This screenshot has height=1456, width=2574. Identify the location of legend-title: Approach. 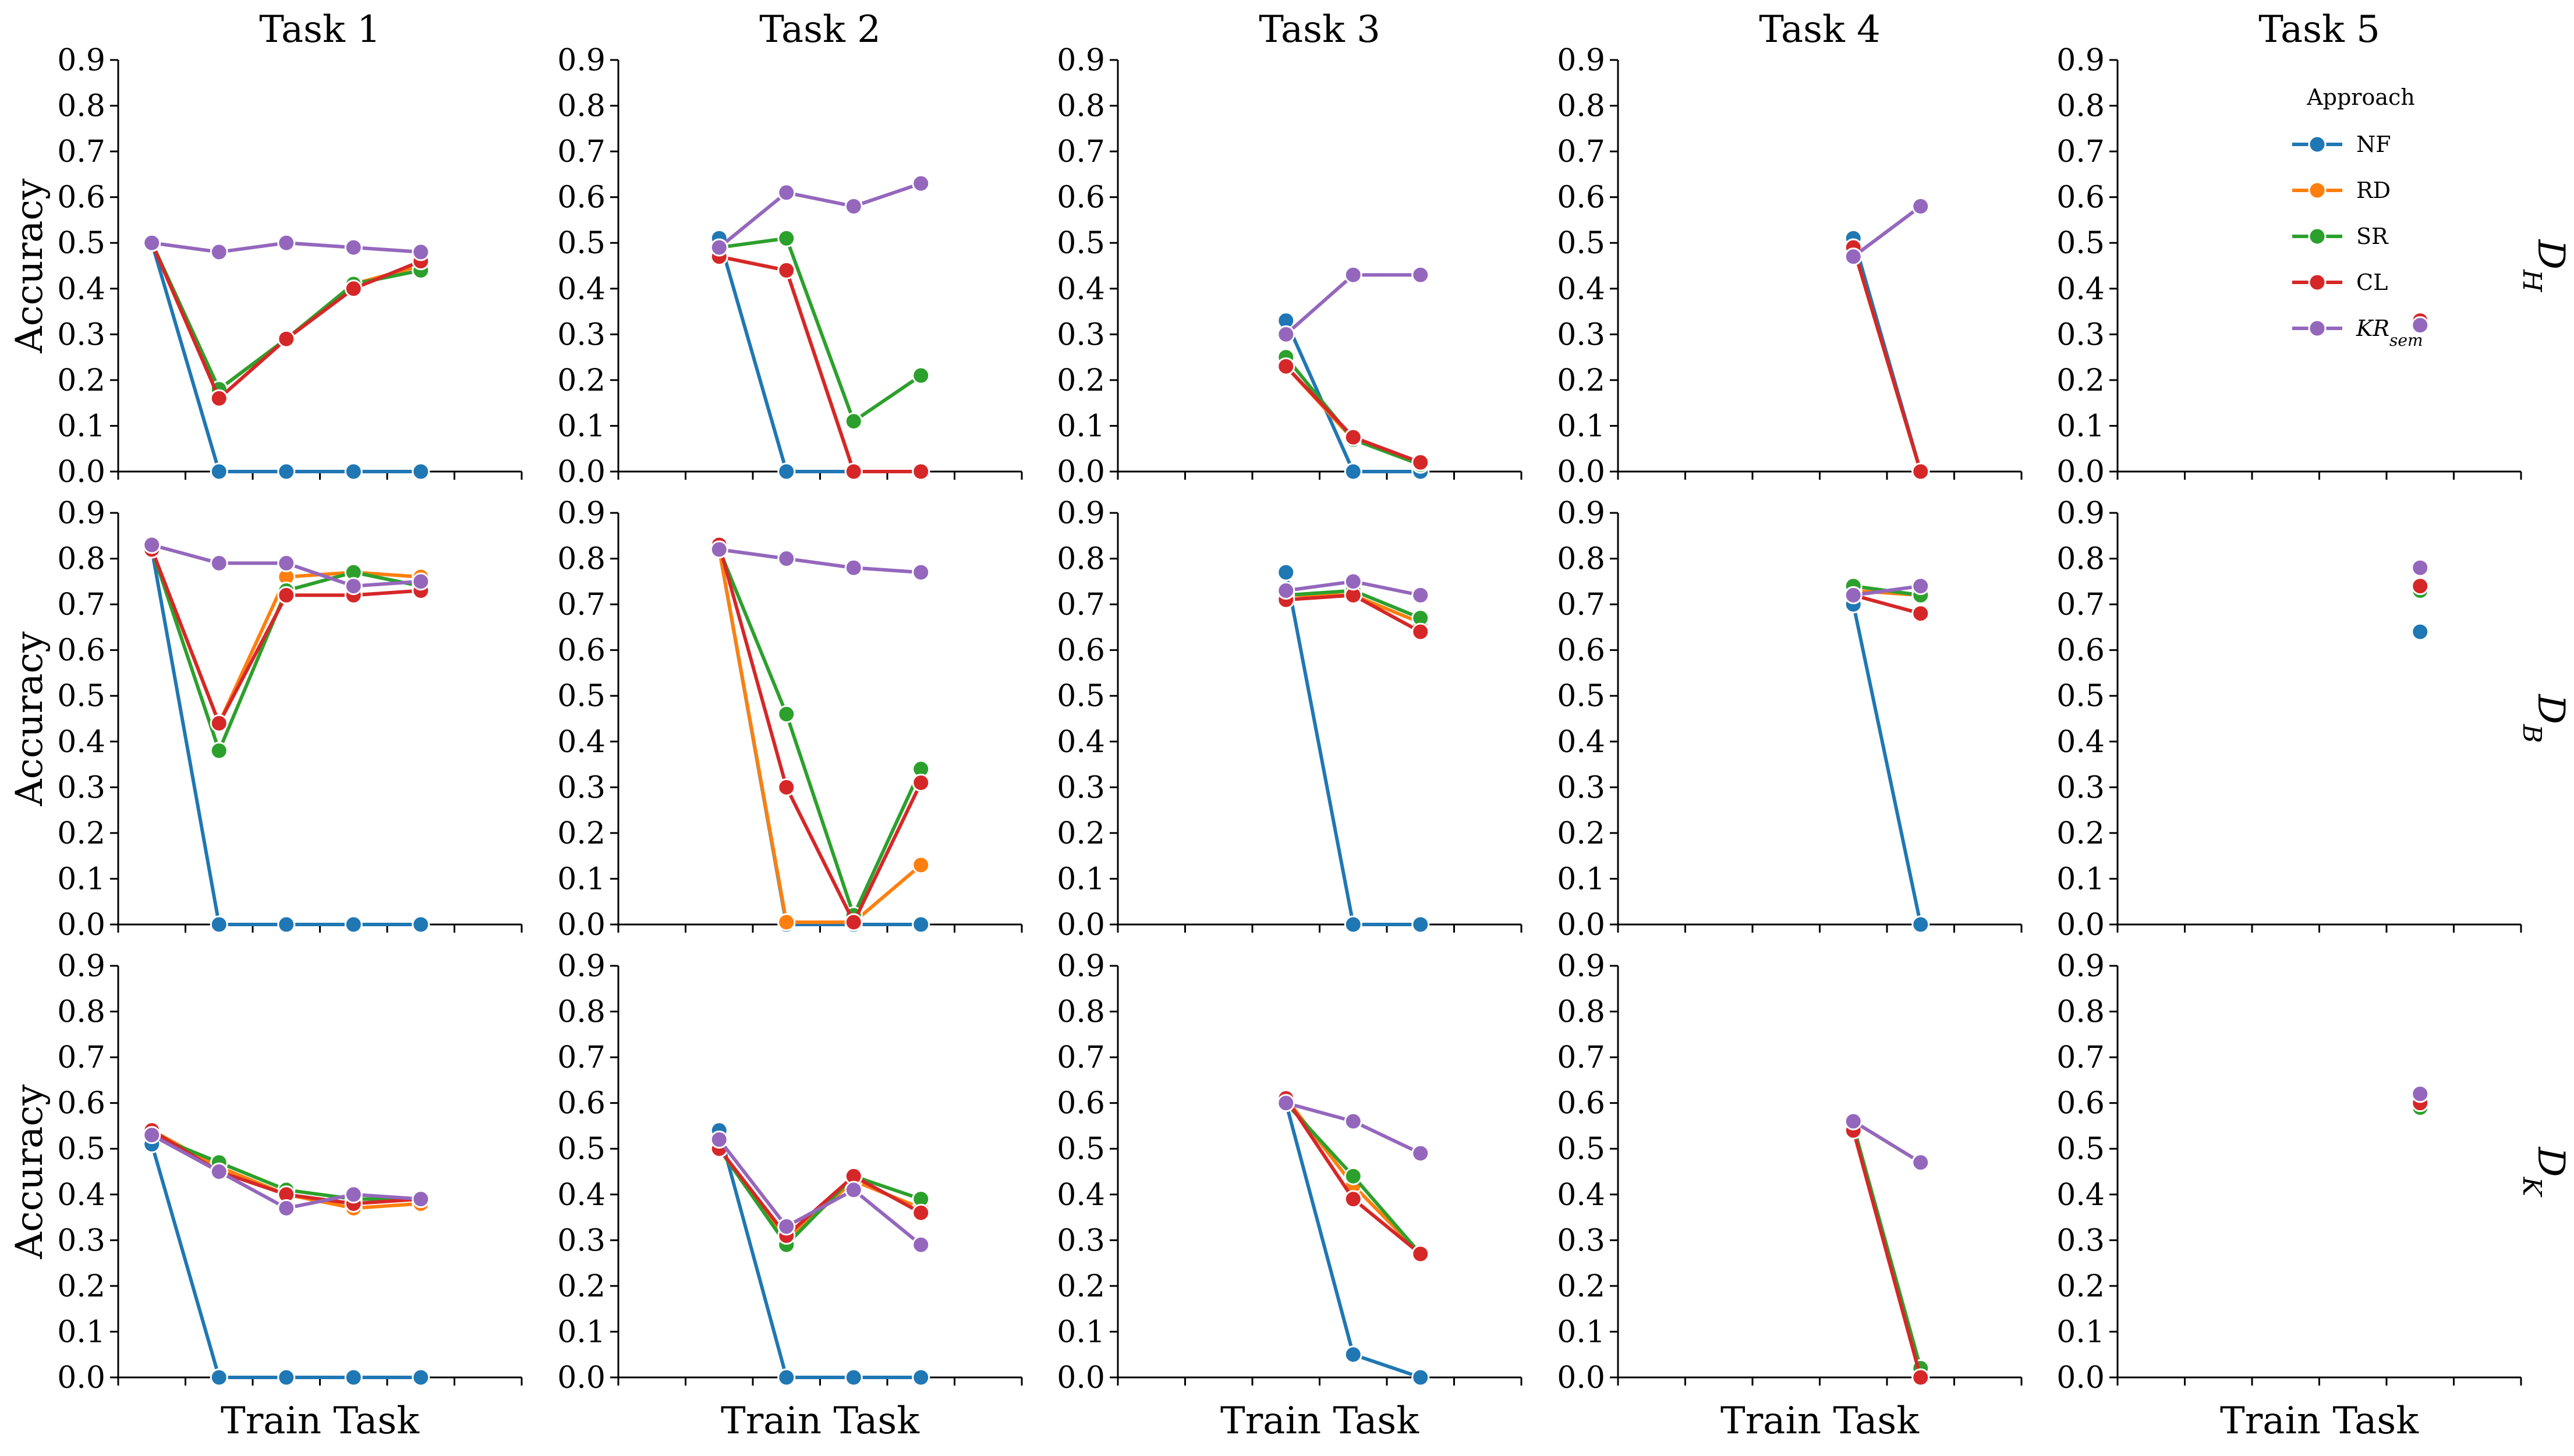
(2360, 97).